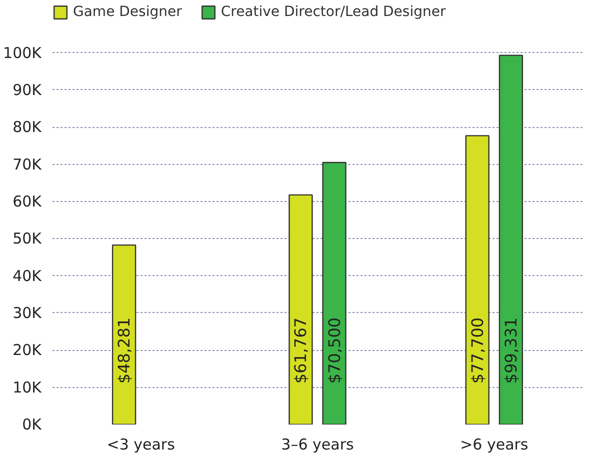 The height and width of the screenshot is (468, 592). Describe the element at coordinates (23, 53) in the screenshot. I see `y-tick-label: 100K` at that location.